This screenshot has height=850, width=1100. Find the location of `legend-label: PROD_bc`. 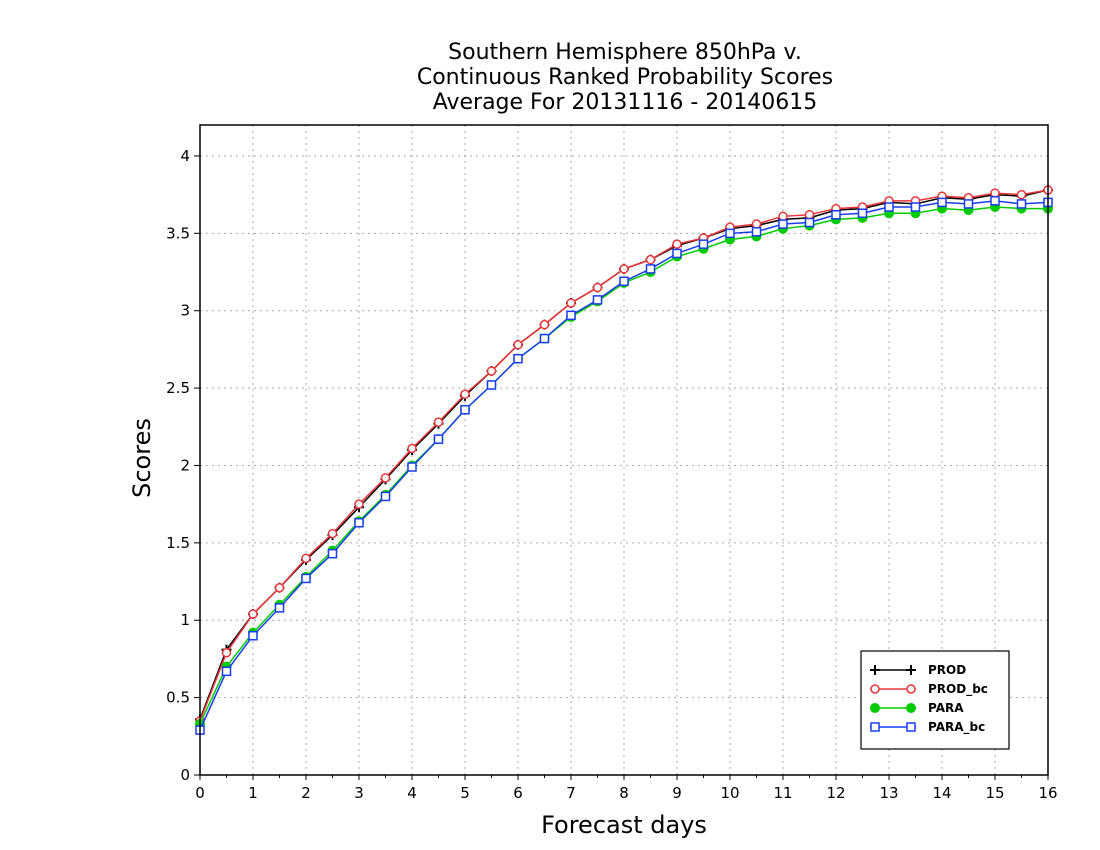

legend-label: PROD_bc is located at coordinates (958, 689).